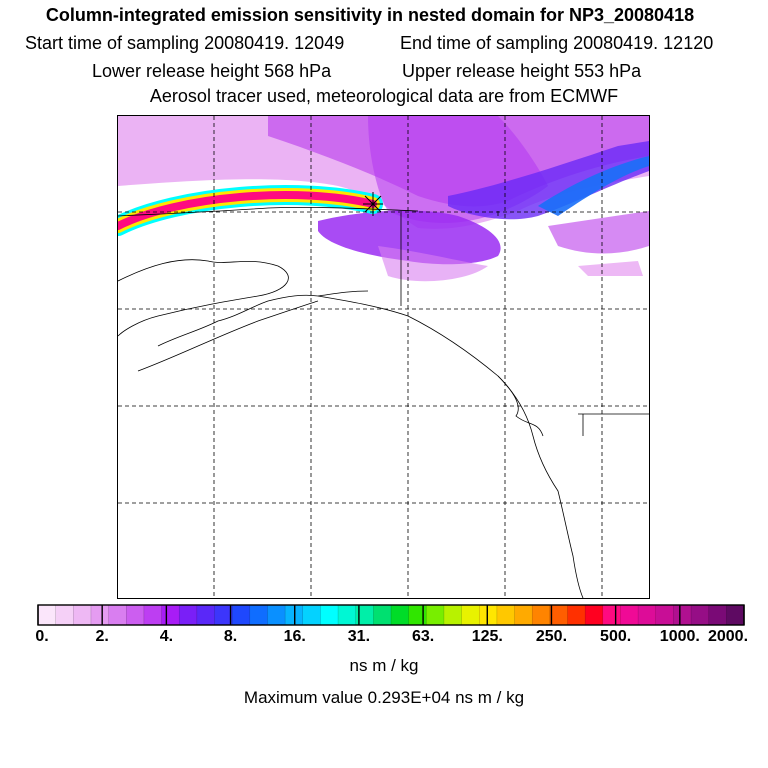 The width and height of the screenshot is (768, 768). What do you see at coordinates (728, 636) in the screenshot?
I see `colorbar-tick-label: 2000.` at bounding box center [728, 636].